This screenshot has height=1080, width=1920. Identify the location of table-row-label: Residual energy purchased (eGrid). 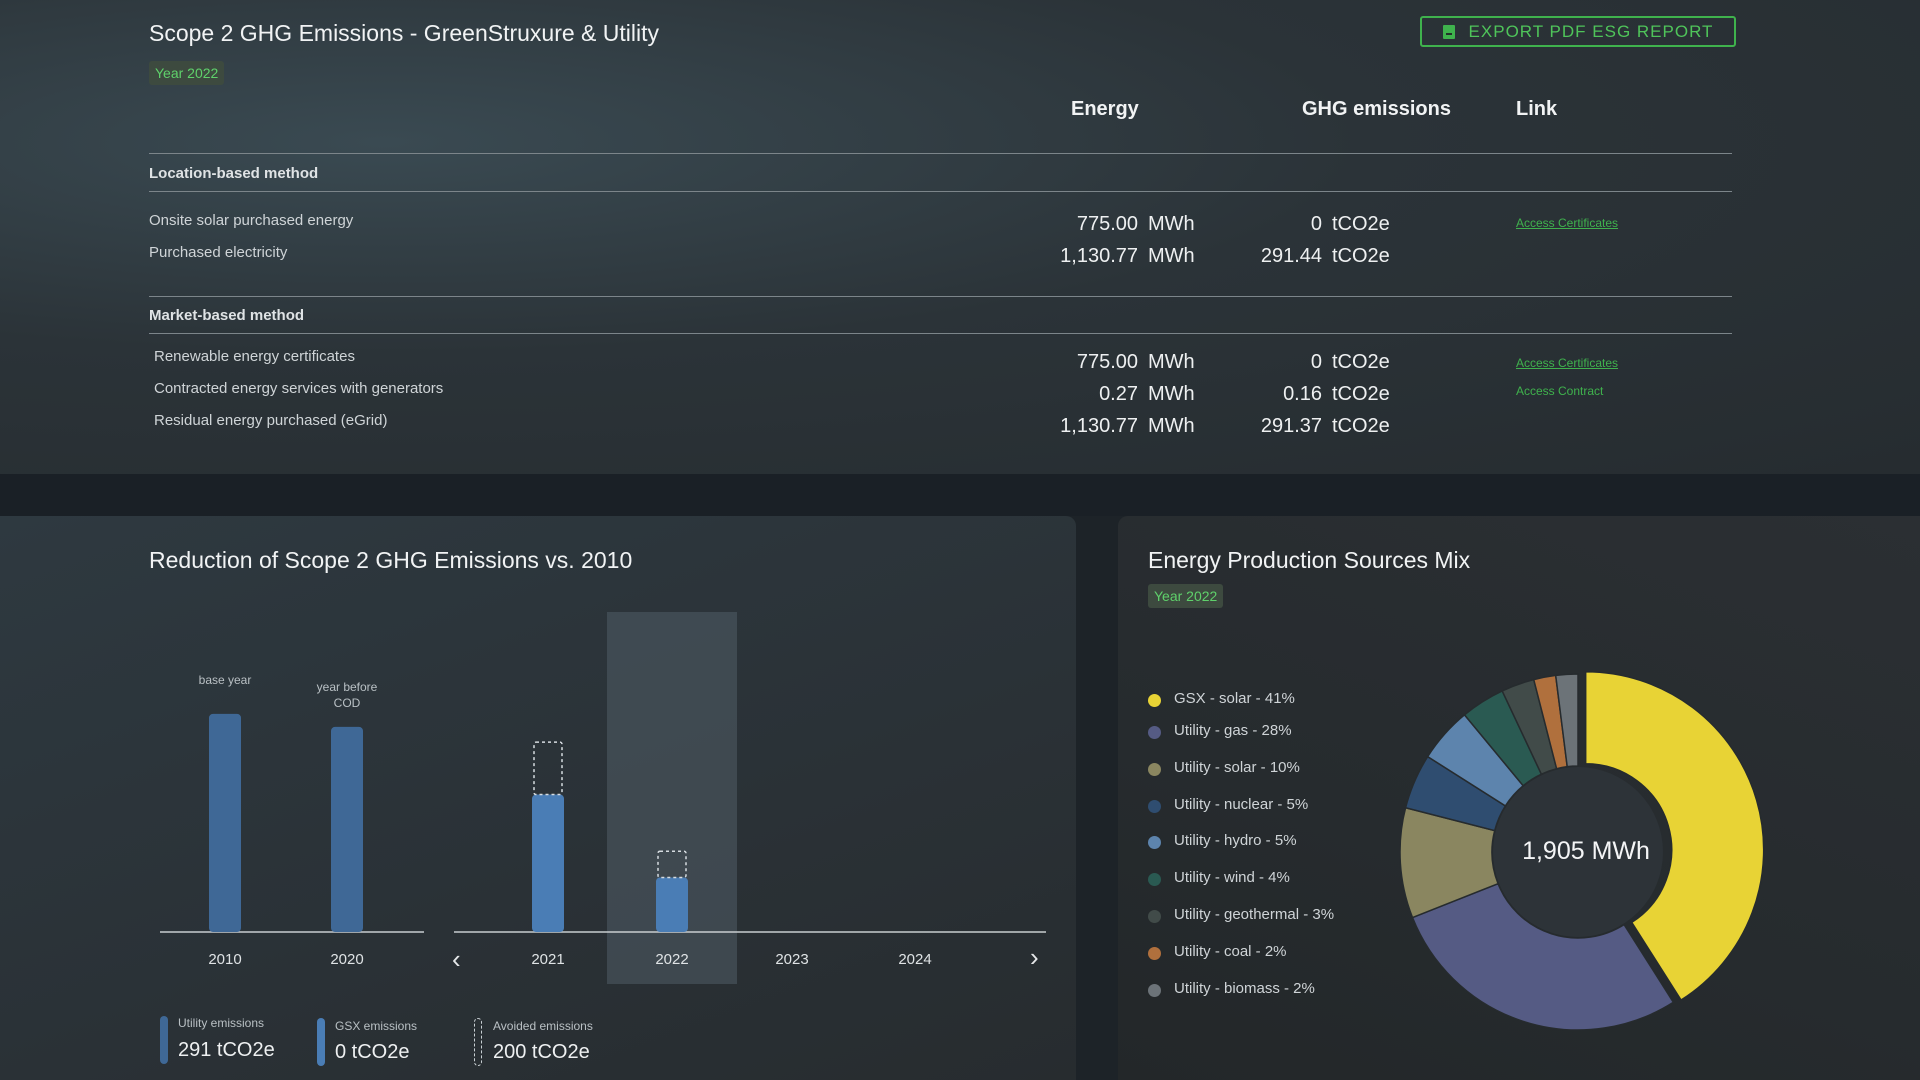
(271, 420).